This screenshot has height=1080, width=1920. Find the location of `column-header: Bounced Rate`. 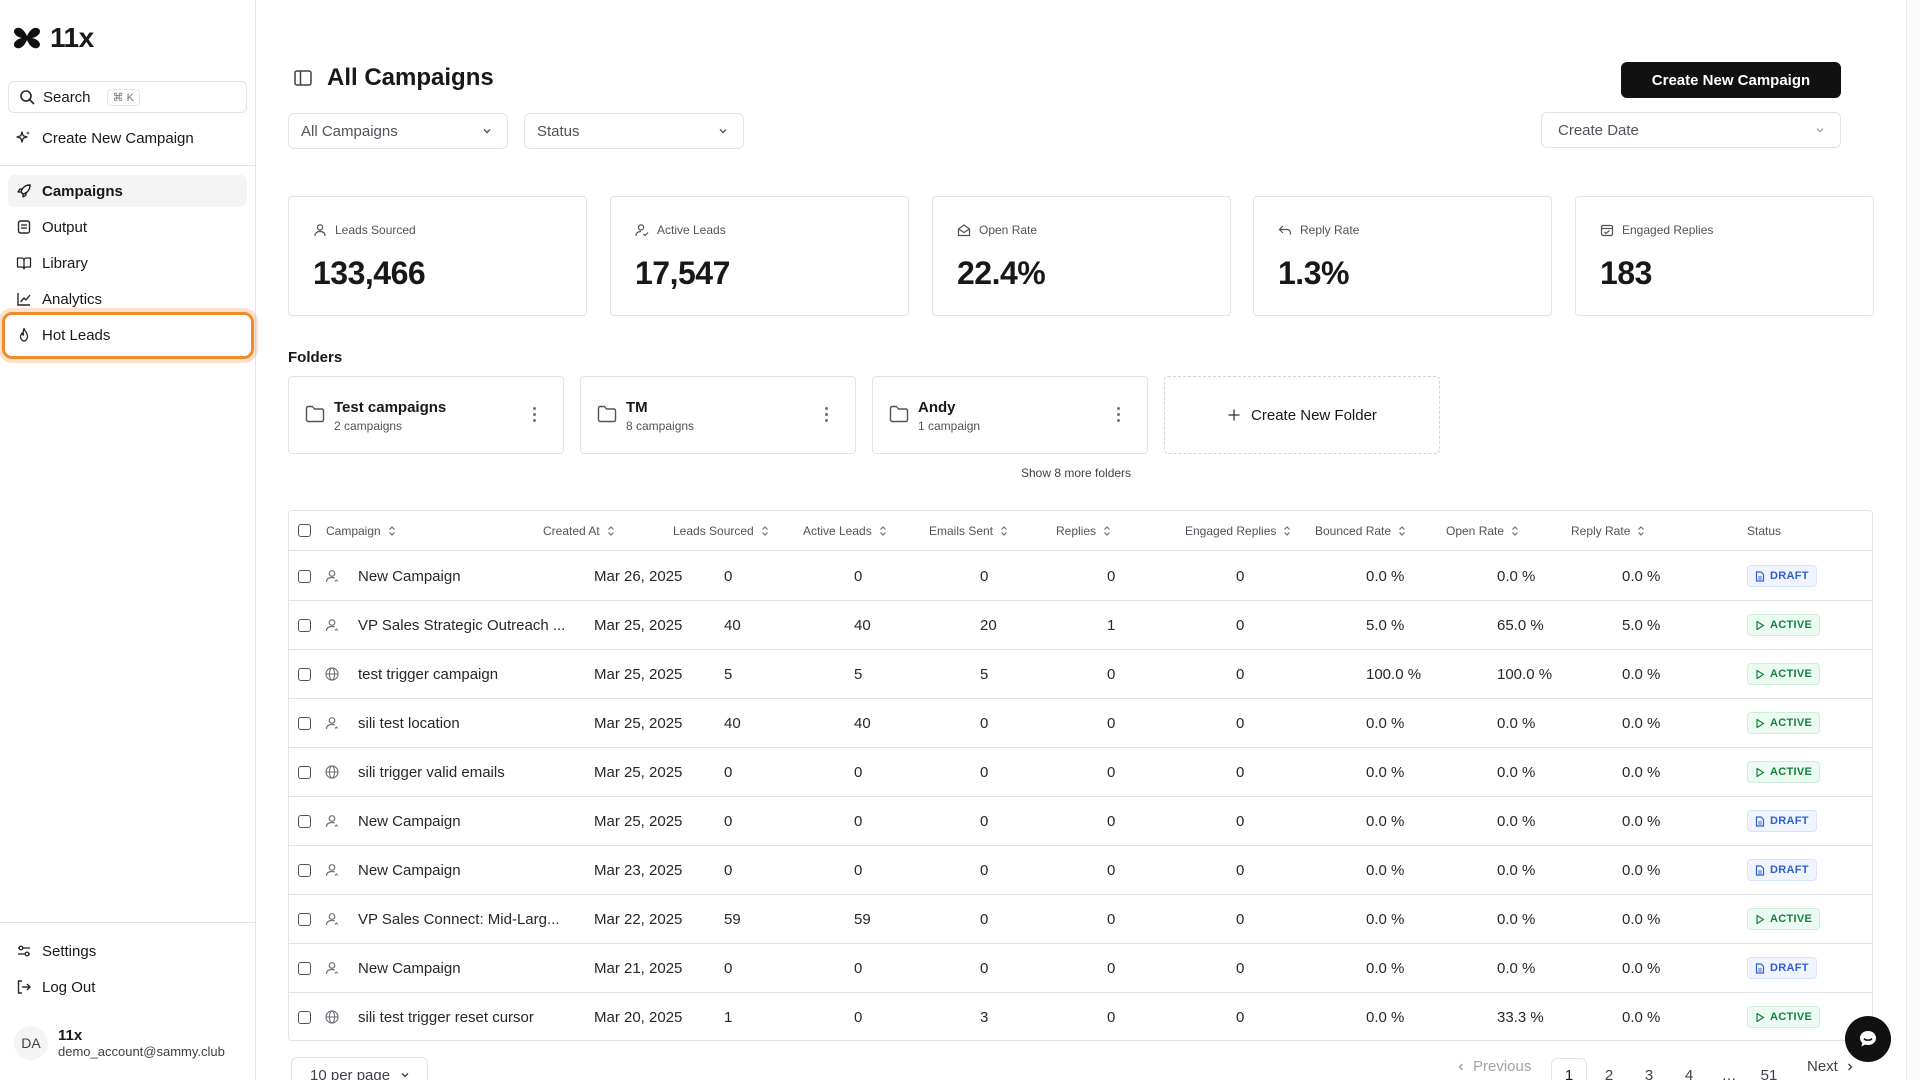

column-header: Bounced Rate is located at coordinates (1361, 531).